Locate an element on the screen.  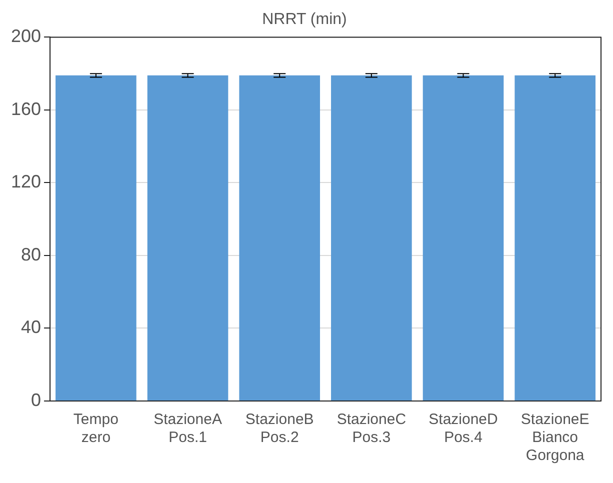
x-tick-label: StazioneC Pos.3 is located at coordinates (371, 428).